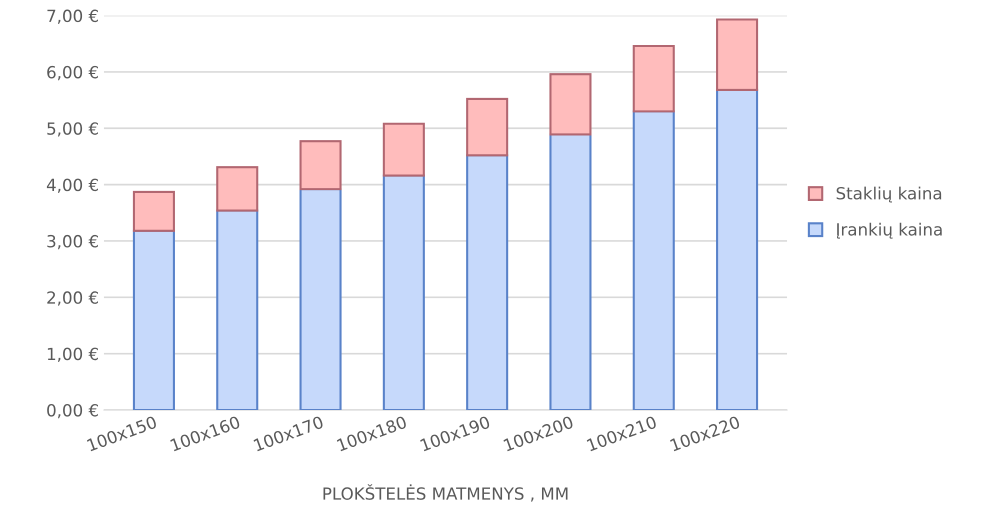 Image resolution: width=990 pixels, height=519 pixels. I want to click on legend-label: Staklių kaina, so click(889, 194).